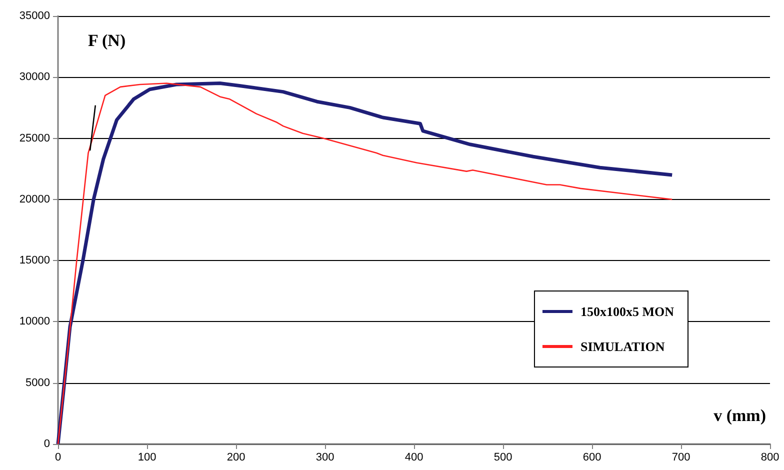 This screenshot has width=784, height=470. Describe the element at coordinates (627, 311) in the screenshot. I see `legend-label: 150x100x5 MON` at that location.